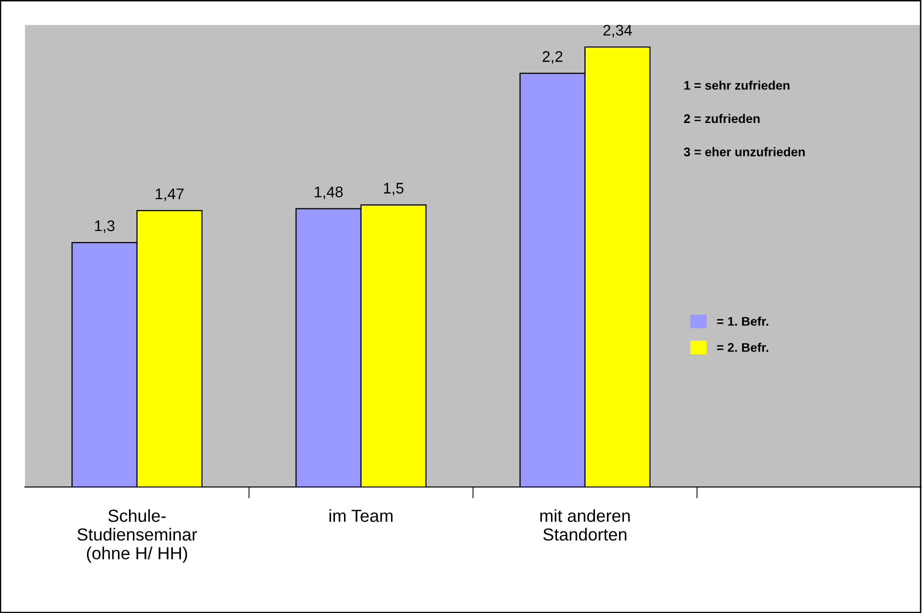 The width and height of the screenshot is (922, 613). Describe the element at coordinates (170, 195) in the screenshot. I see `data-label: 1,47` at that location.